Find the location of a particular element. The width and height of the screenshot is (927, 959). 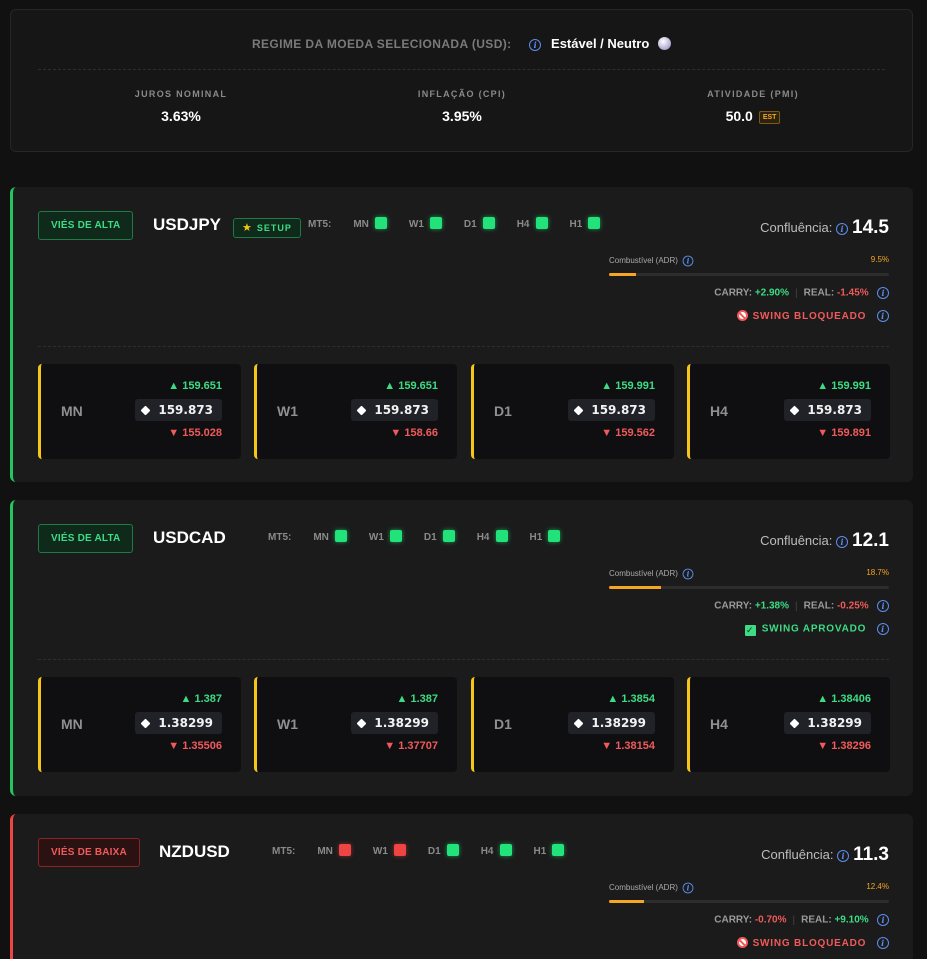

low-level: ▼ 1.37707 is located at coordinates (411, 746).